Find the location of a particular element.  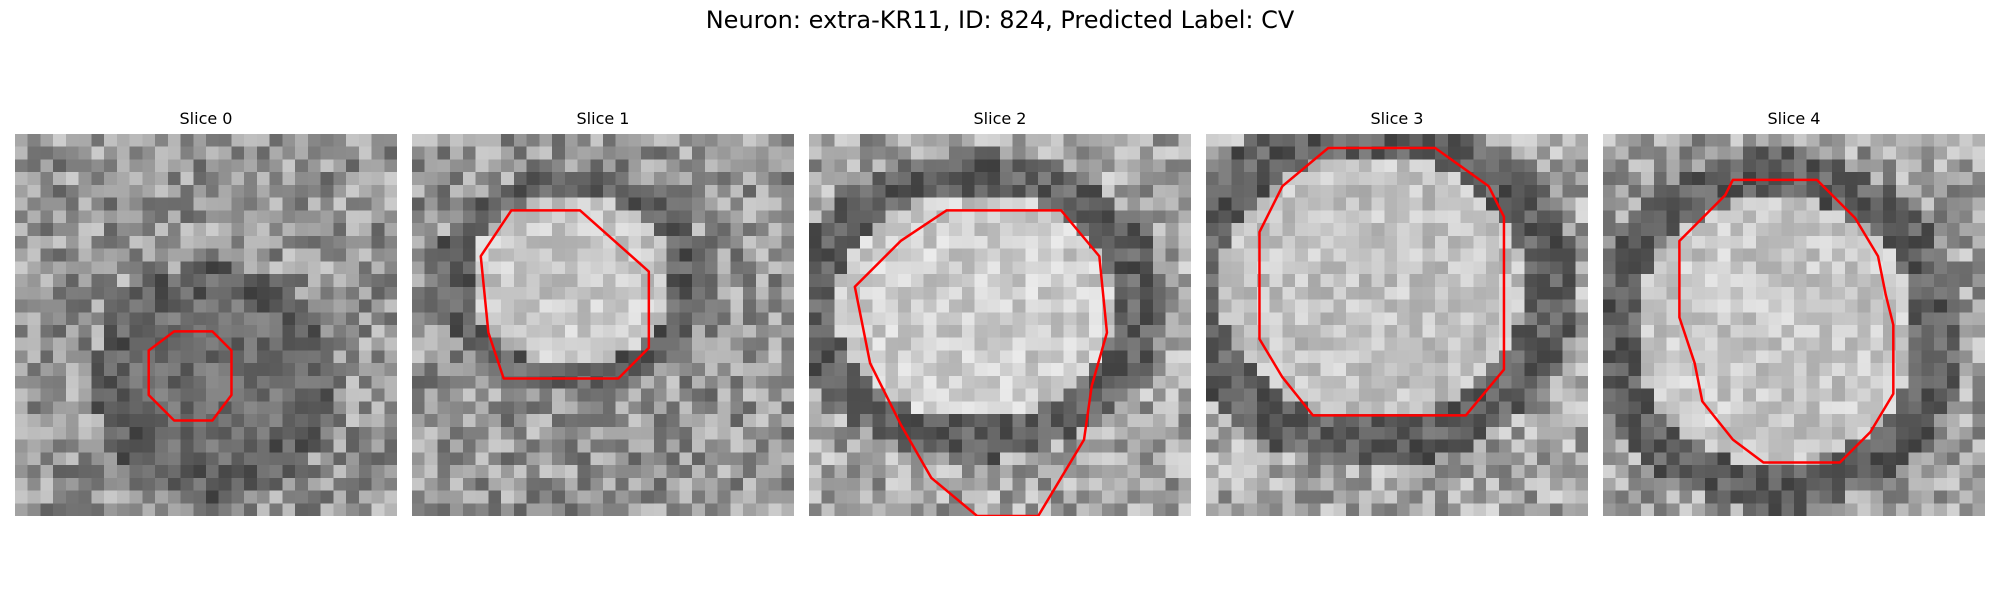

slice-panel-3: Slice 3 is located at coordinates (1397, 312).